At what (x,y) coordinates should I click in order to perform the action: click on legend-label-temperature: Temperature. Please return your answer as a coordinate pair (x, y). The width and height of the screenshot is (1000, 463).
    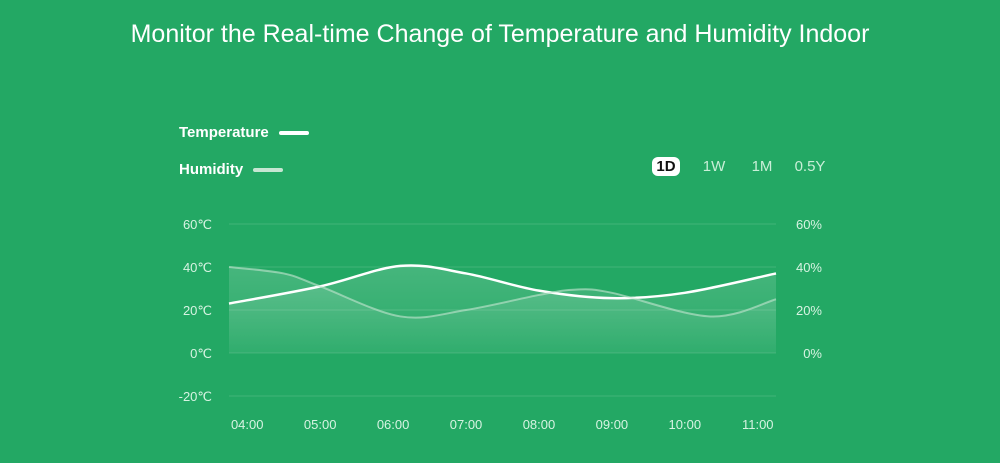
    Looking at the image, I should click on (224, 132).